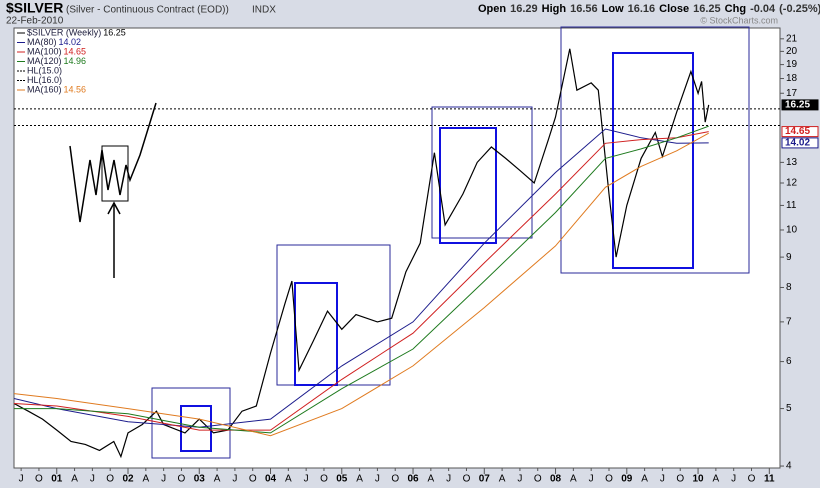  What do you see at coordinates (792, 38) in the screenshot?
I see `y-tick-label: 21` at bounding box center [792, 38].